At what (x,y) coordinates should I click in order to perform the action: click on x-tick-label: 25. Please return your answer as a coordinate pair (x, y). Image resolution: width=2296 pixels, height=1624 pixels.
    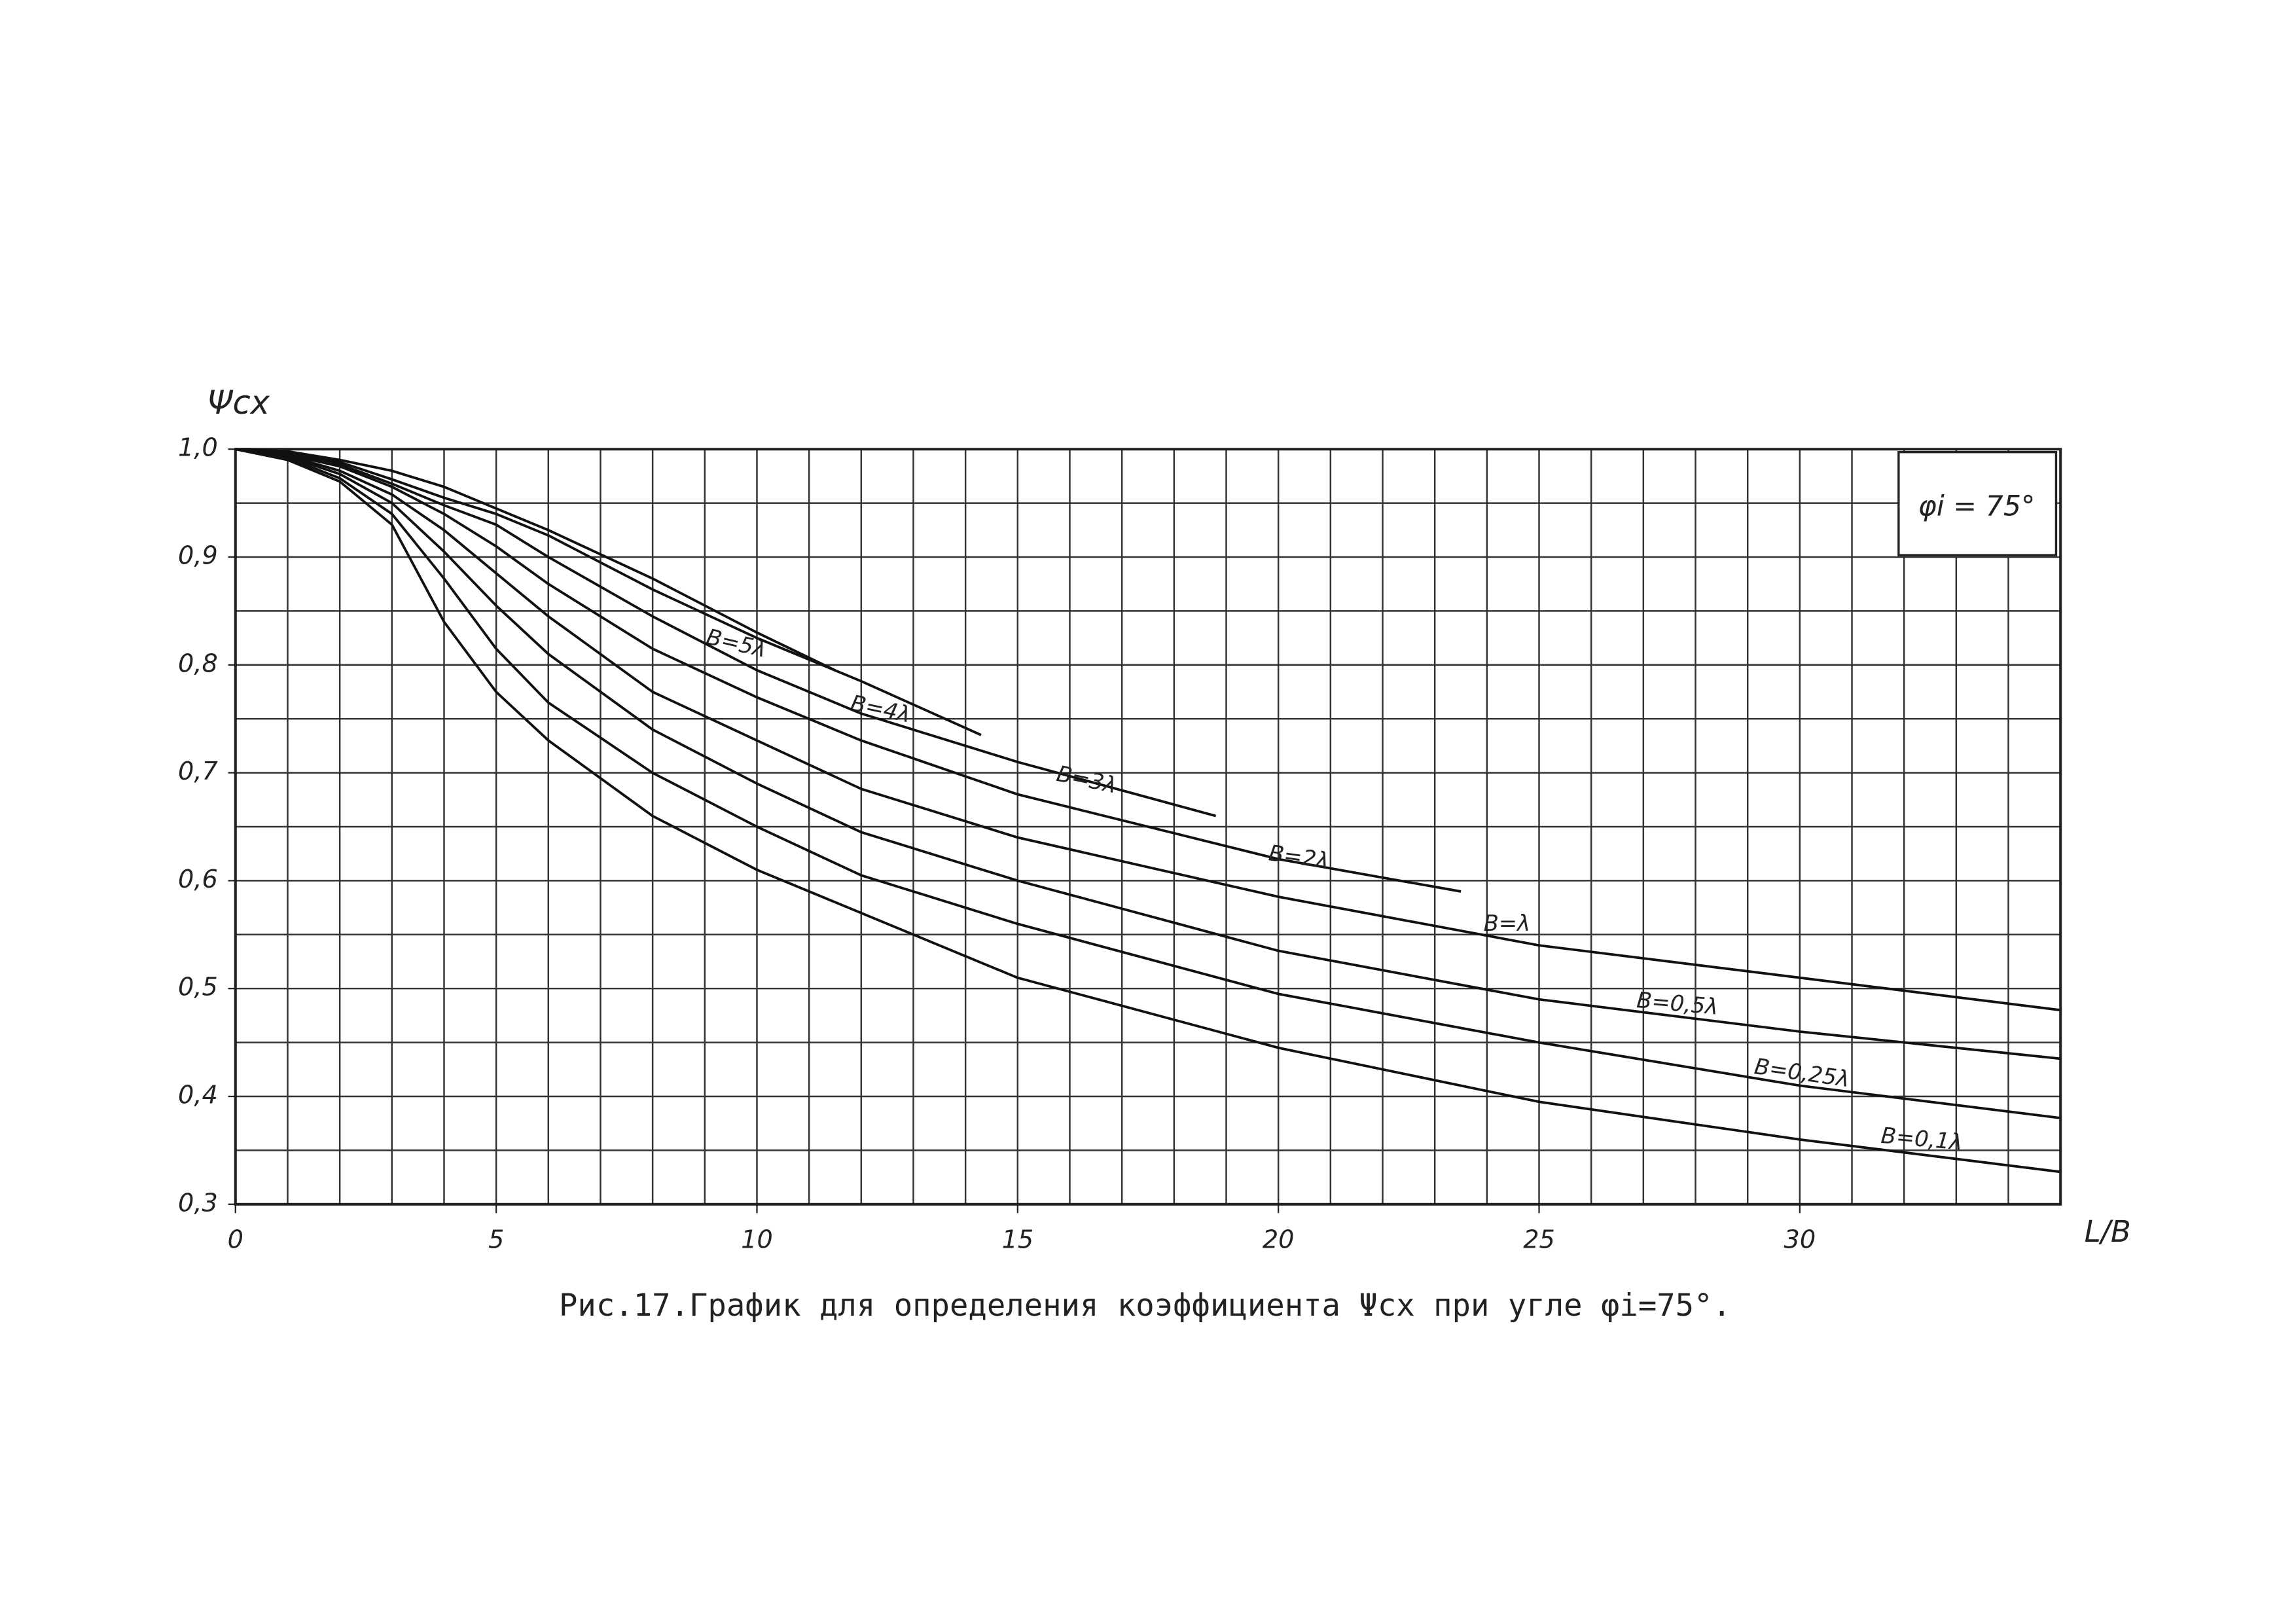
    Looking at the image, I should click on (1539, 1240).